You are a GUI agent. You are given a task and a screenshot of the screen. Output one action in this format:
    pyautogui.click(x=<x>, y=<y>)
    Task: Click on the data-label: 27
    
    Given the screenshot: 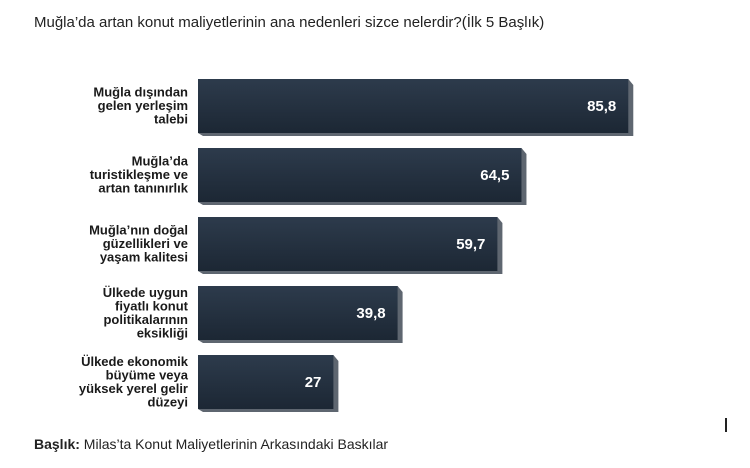 What is the action you would take?
    pyautogui.click(x=313, y=382)
    